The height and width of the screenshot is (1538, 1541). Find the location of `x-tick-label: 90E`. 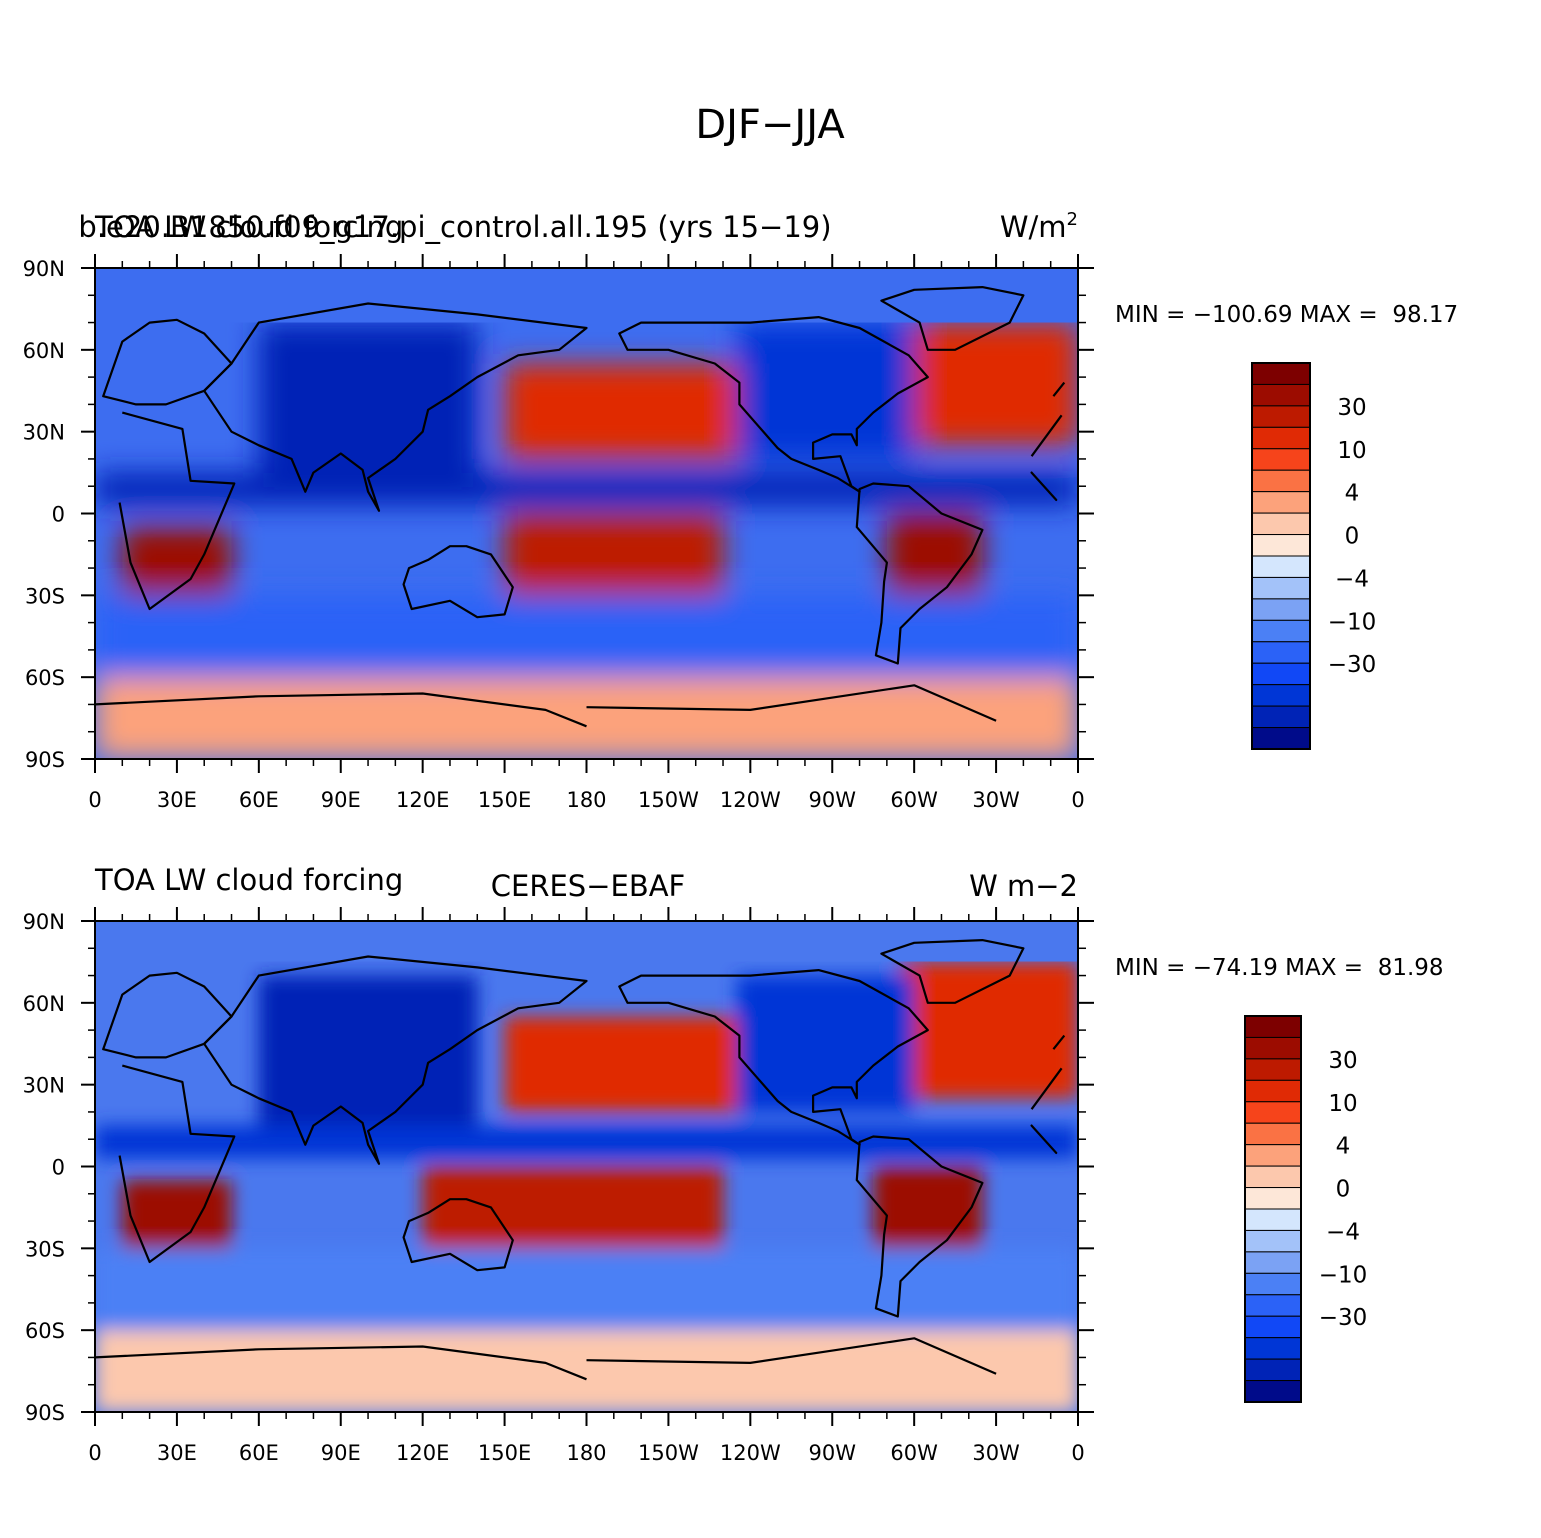

x-tick-label: 90E is located at coordinates (341, 800).